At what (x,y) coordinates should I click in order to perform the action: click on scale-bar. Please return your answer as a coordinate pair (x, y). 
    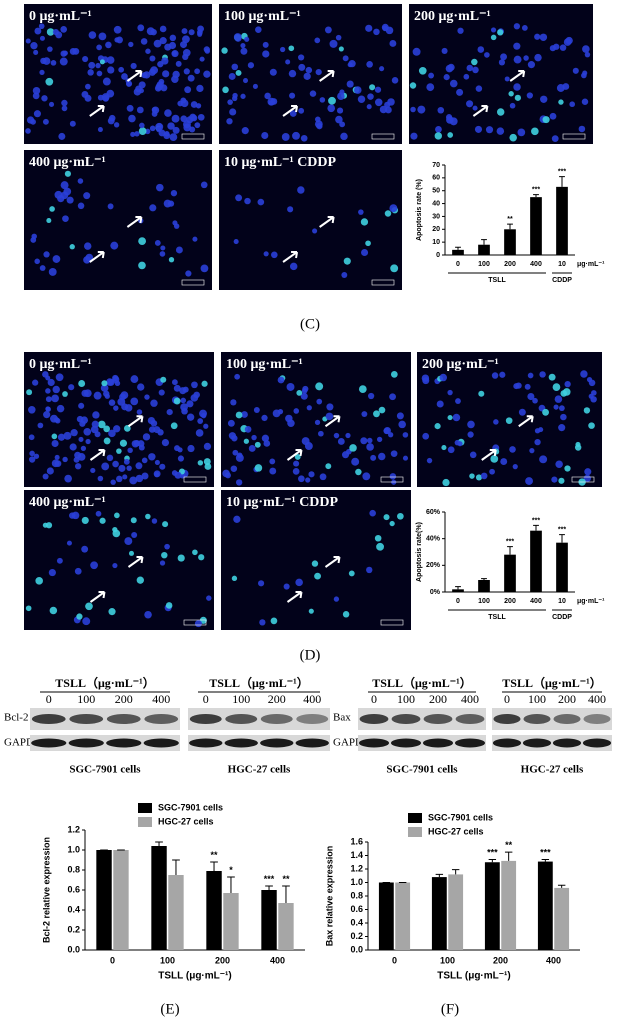
    Looking at the image, I should click on (195, 622).